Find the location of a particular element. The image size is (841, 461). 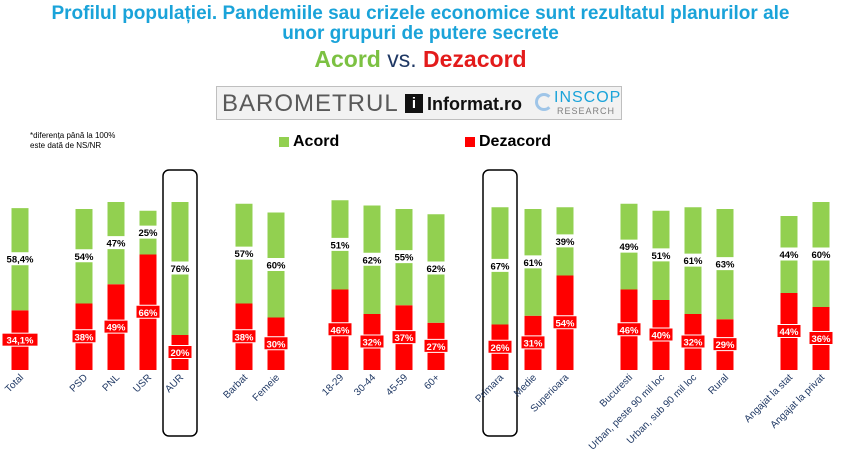

subtitle-vs: vs. is located at coordinates (402, 59).